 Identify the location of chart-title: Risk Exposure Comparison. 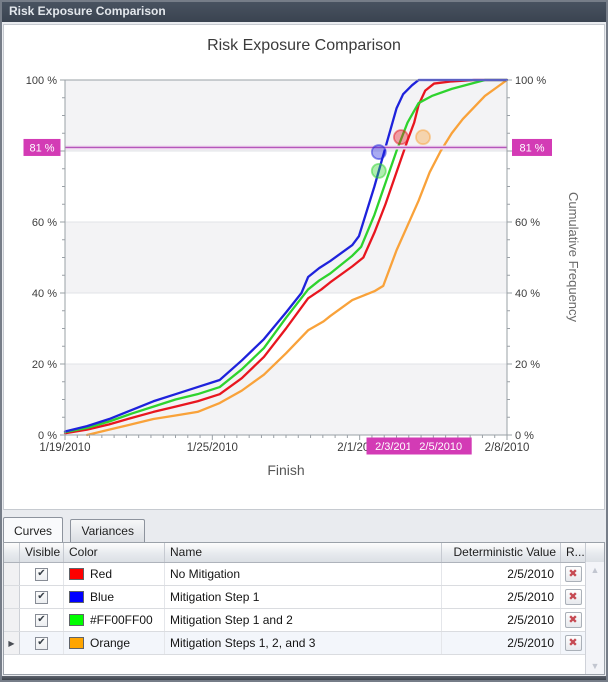
(304, 45).